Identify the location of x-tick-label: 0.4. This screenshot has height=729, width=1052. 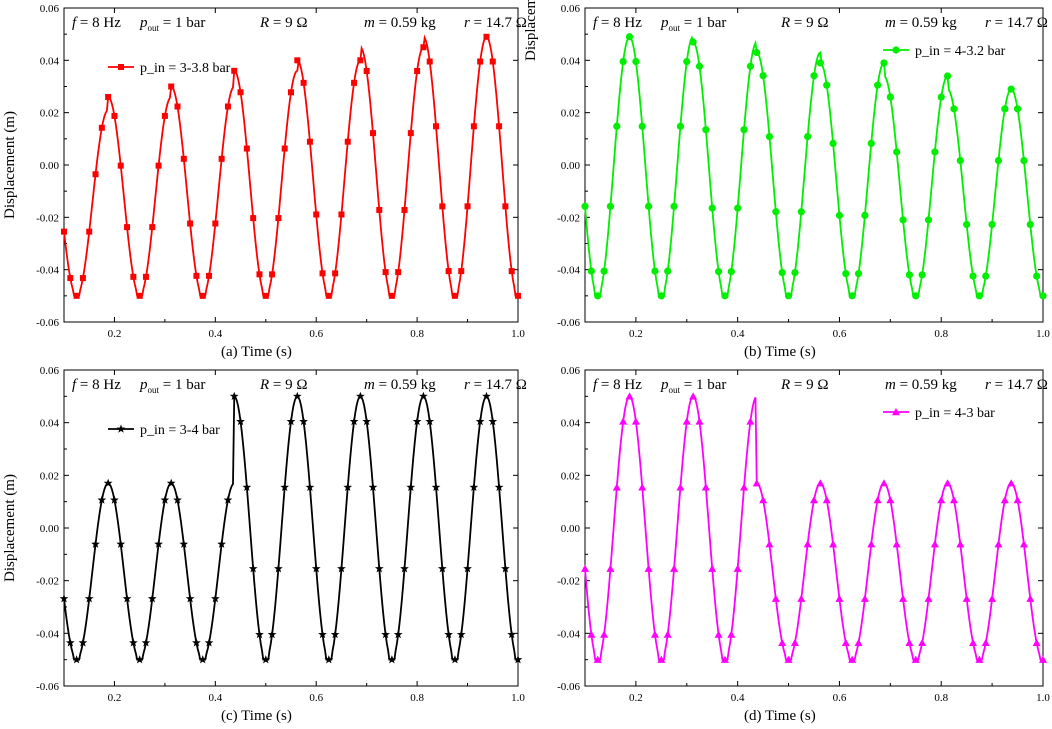
(215, 334).